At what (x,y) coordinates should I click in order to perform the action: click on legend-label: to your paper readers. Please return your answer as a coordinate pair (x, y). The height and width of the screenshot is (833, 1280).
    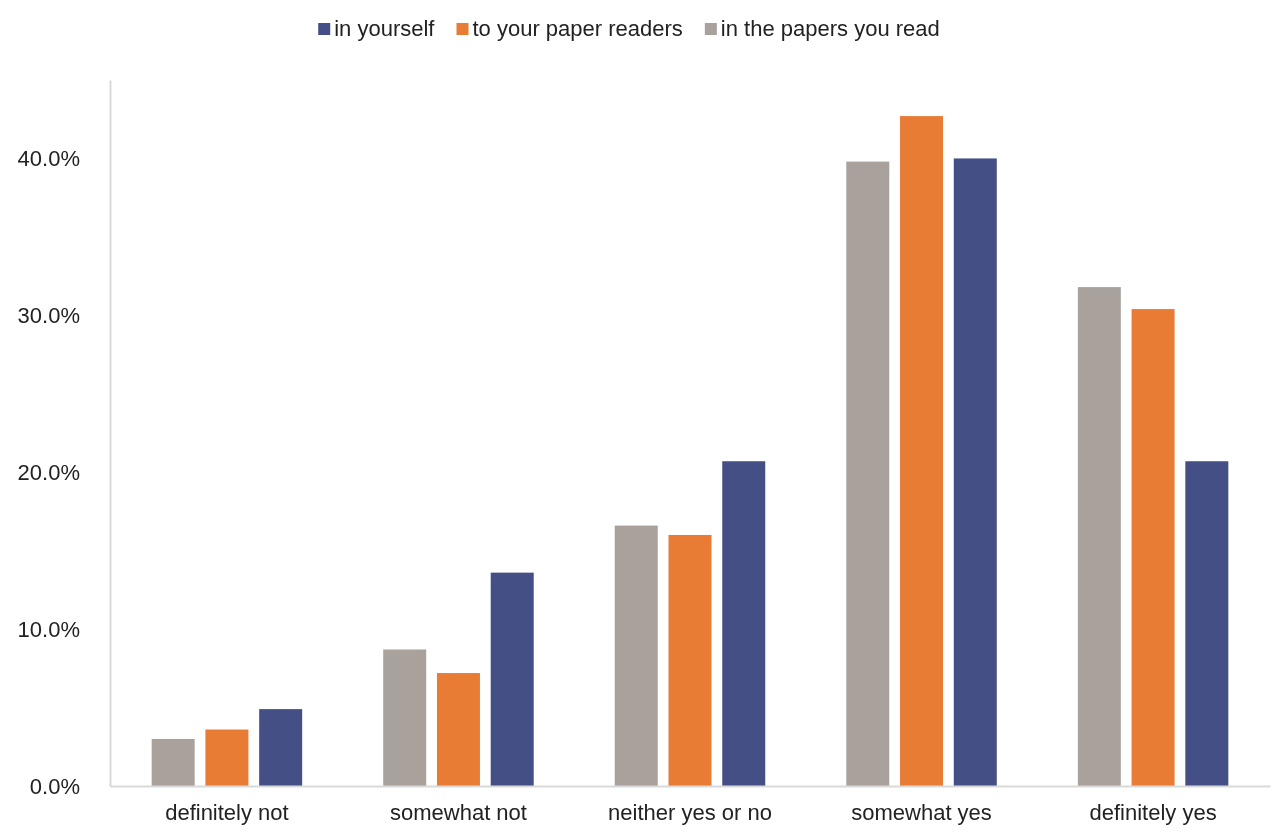
    Looking at the image, I should click on (577, 28).